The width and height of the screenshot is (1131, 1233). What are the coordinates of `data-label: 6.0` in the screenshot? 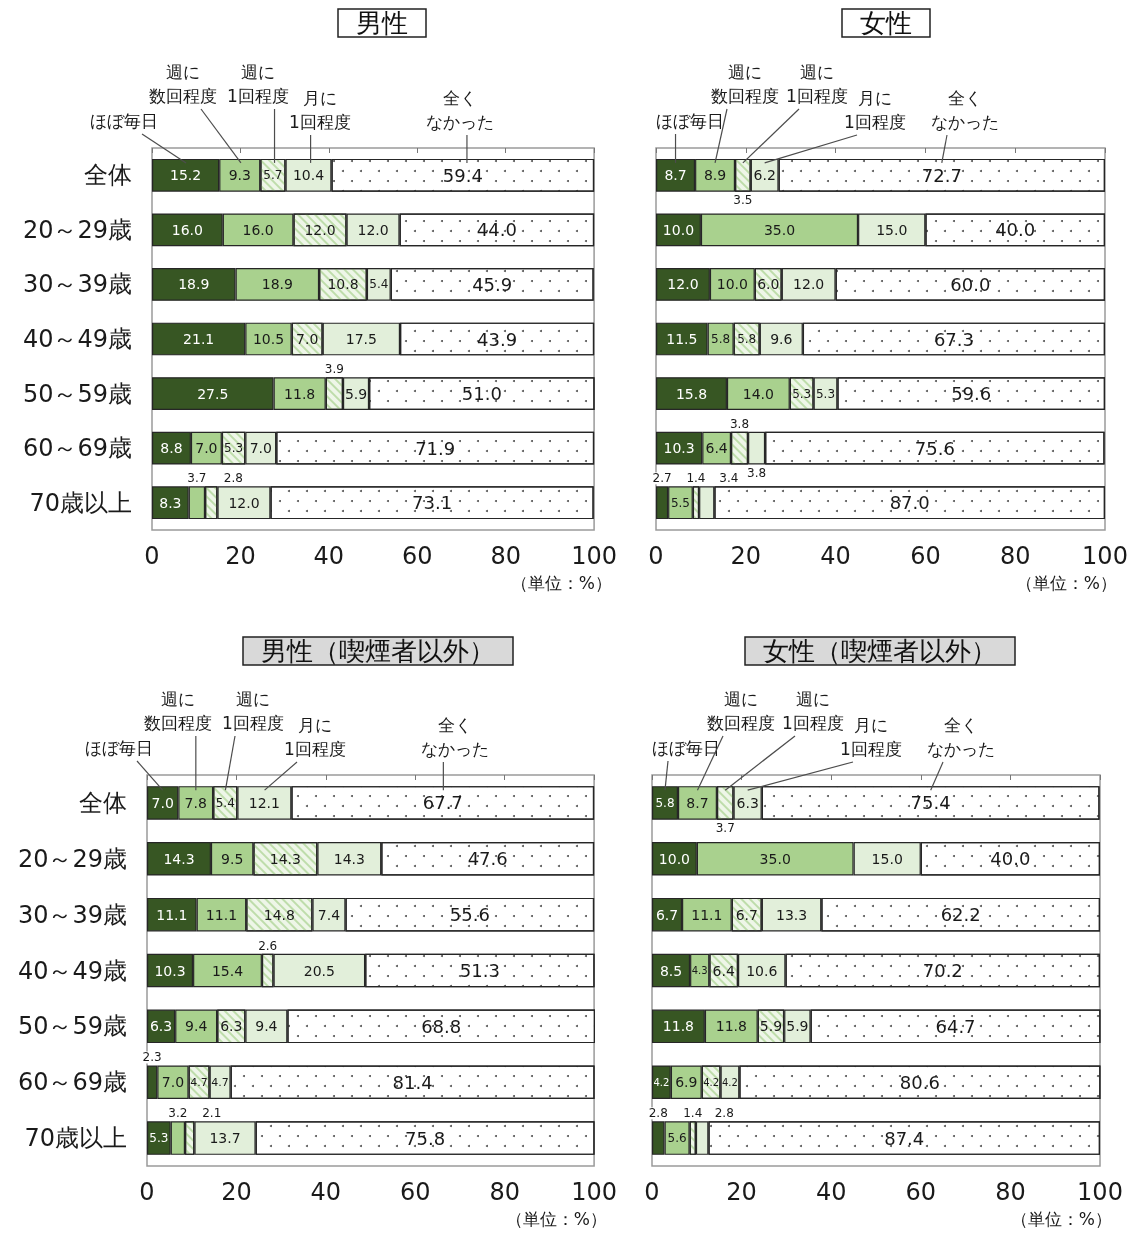 It's located at (768, 284).